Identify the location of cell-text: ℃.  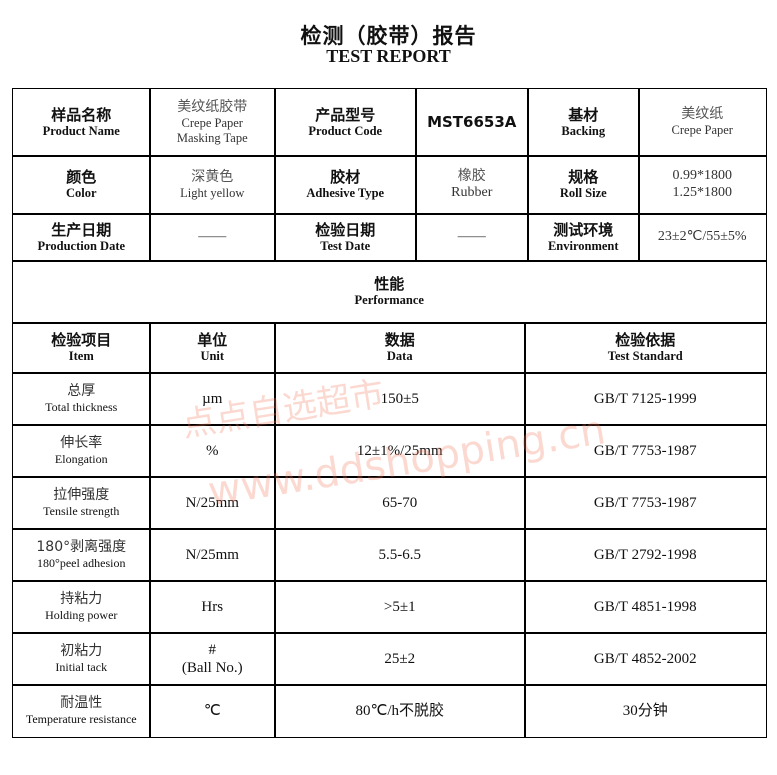
(212, 710).